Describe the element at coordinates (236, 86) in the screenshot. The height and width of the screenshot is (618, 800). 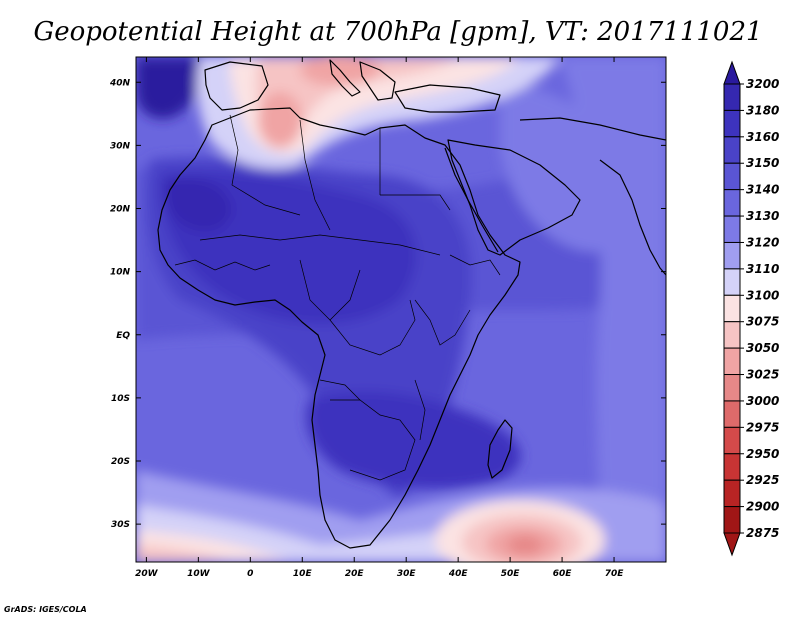
I see `iberia` at that location.